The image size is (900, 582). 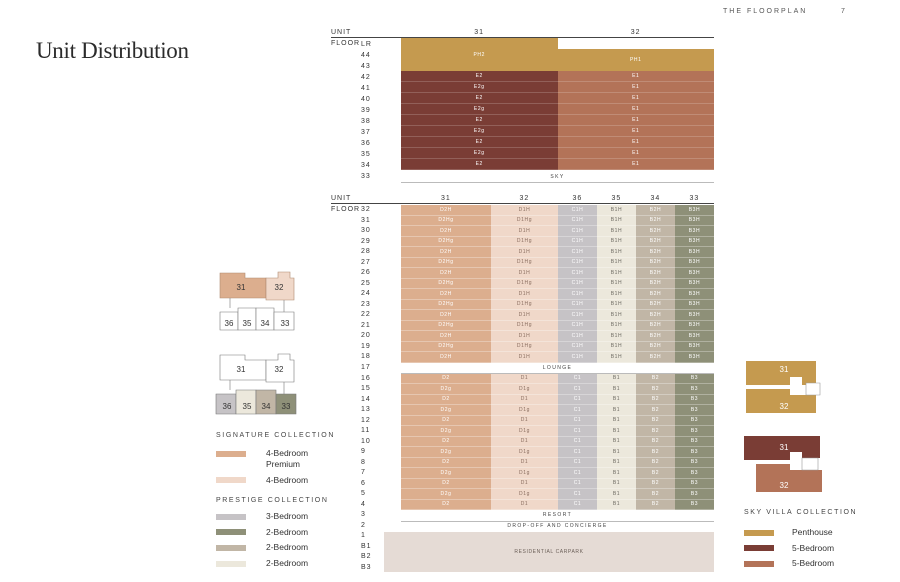 I want to click on floor-number: 11, so click(x=366, y=430).